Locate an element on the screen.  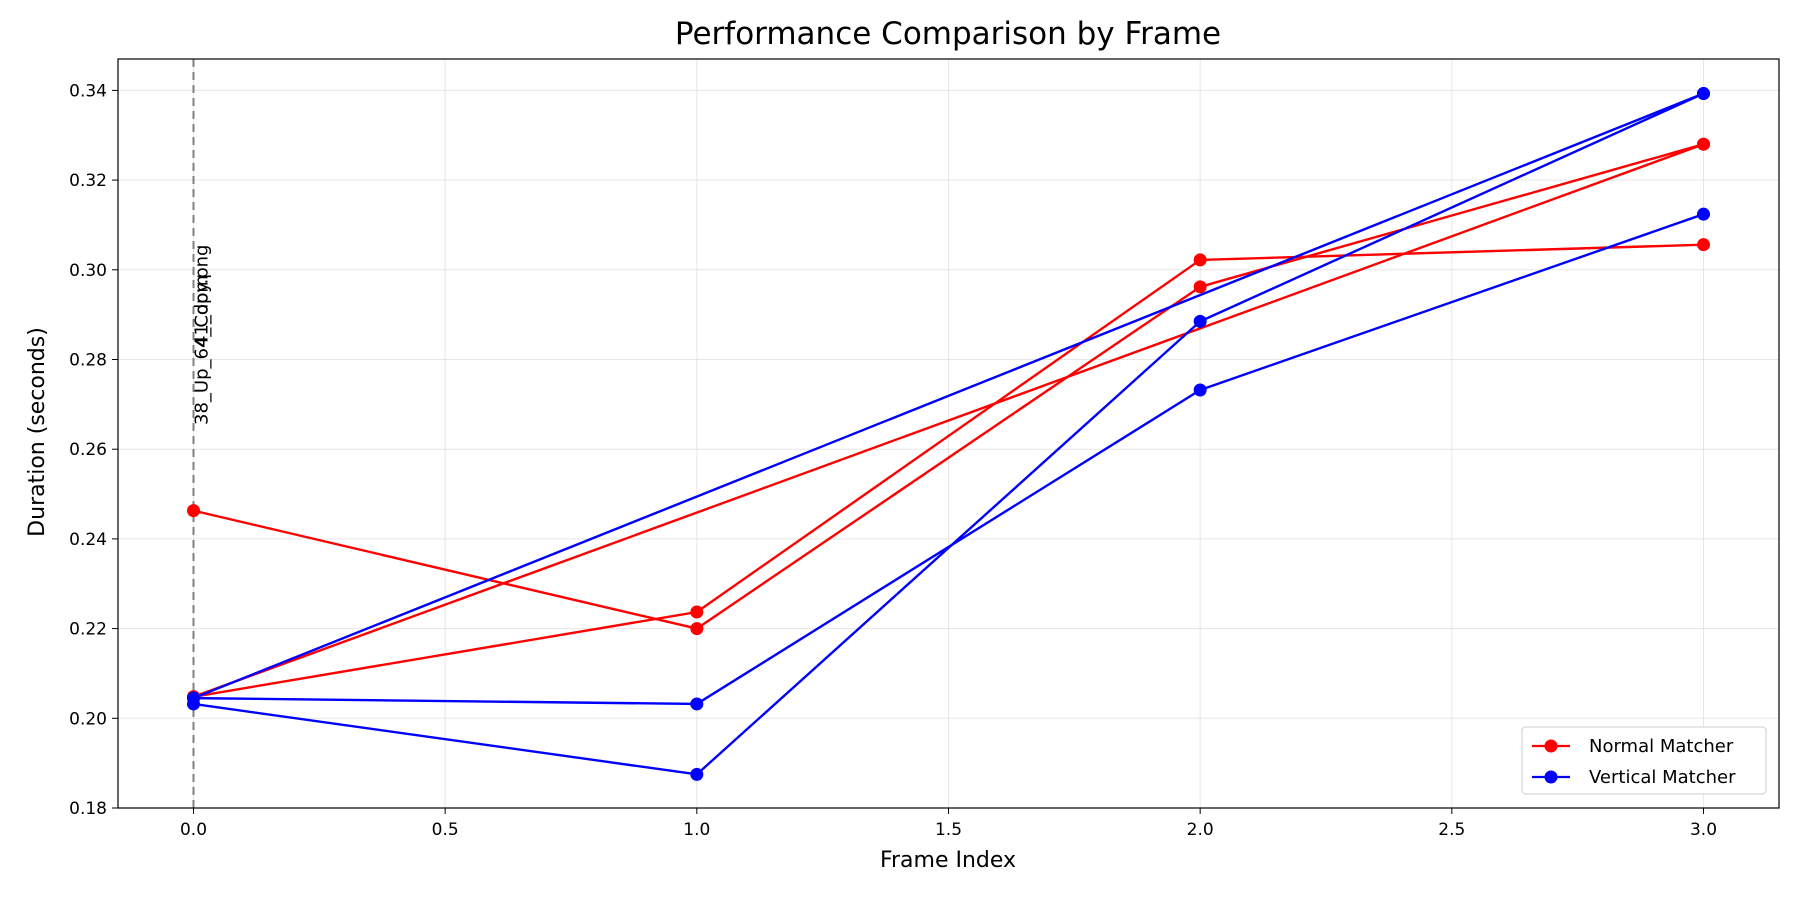
x-axis-label: Frame Index is located at coordinates (948, 860).